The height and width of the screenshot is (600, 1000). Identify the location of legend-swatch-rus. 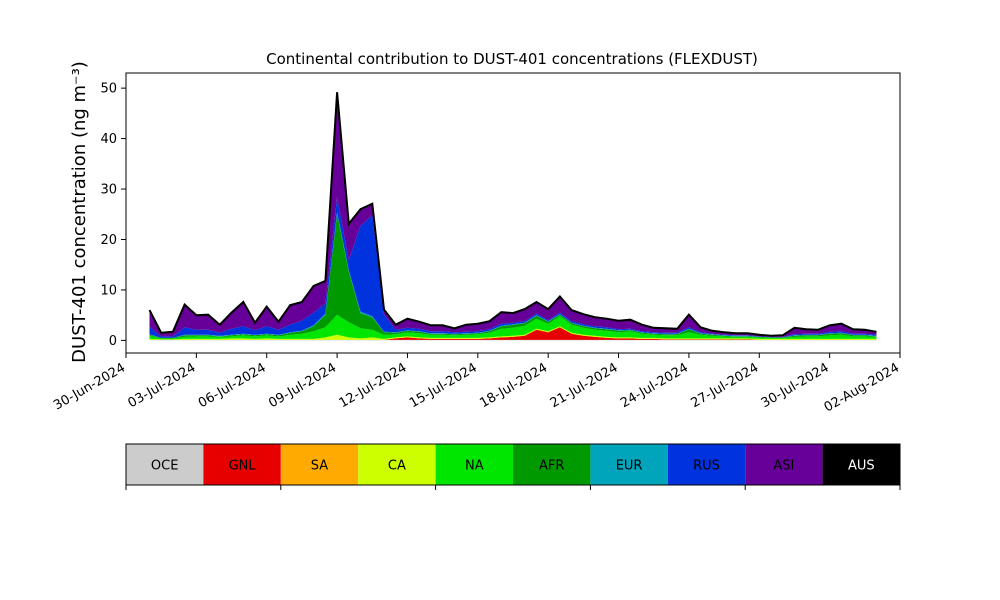
(706, 464).